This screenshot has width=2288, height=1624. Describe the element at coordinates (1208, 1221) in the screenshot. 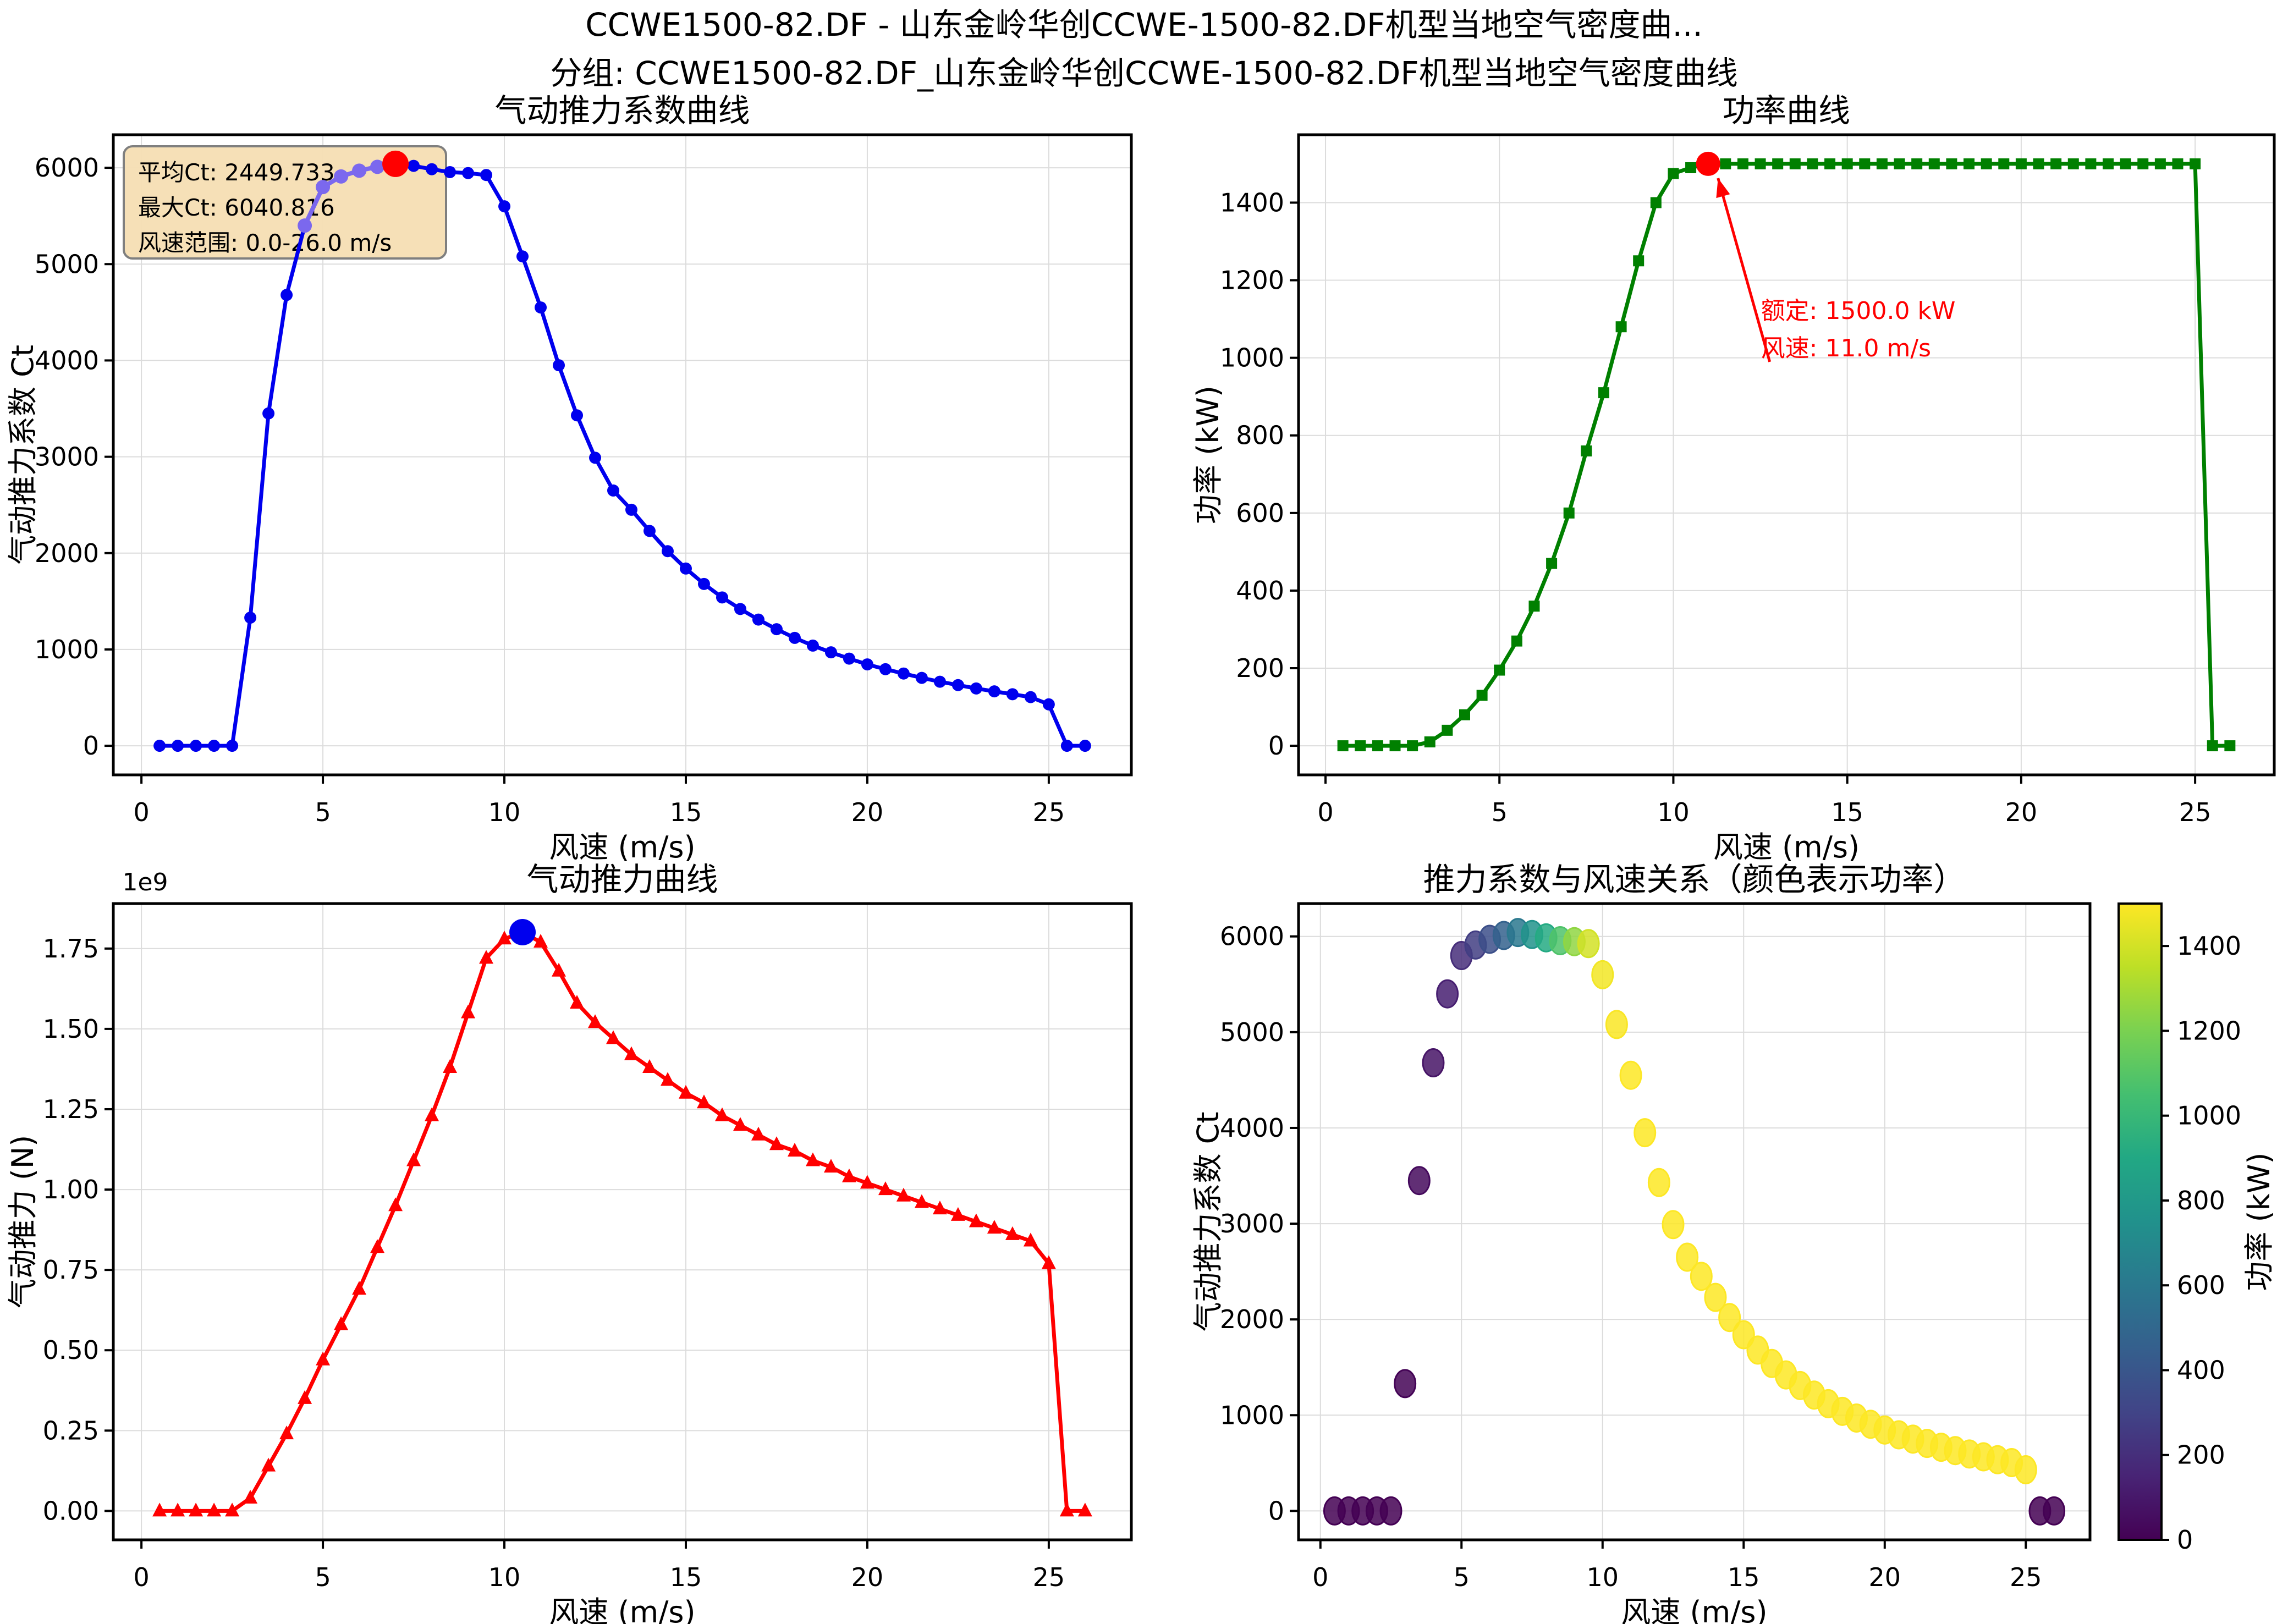

I see `ct-vs-wind-scatter-ylabel: 气动推力系数 Ct` at that location.